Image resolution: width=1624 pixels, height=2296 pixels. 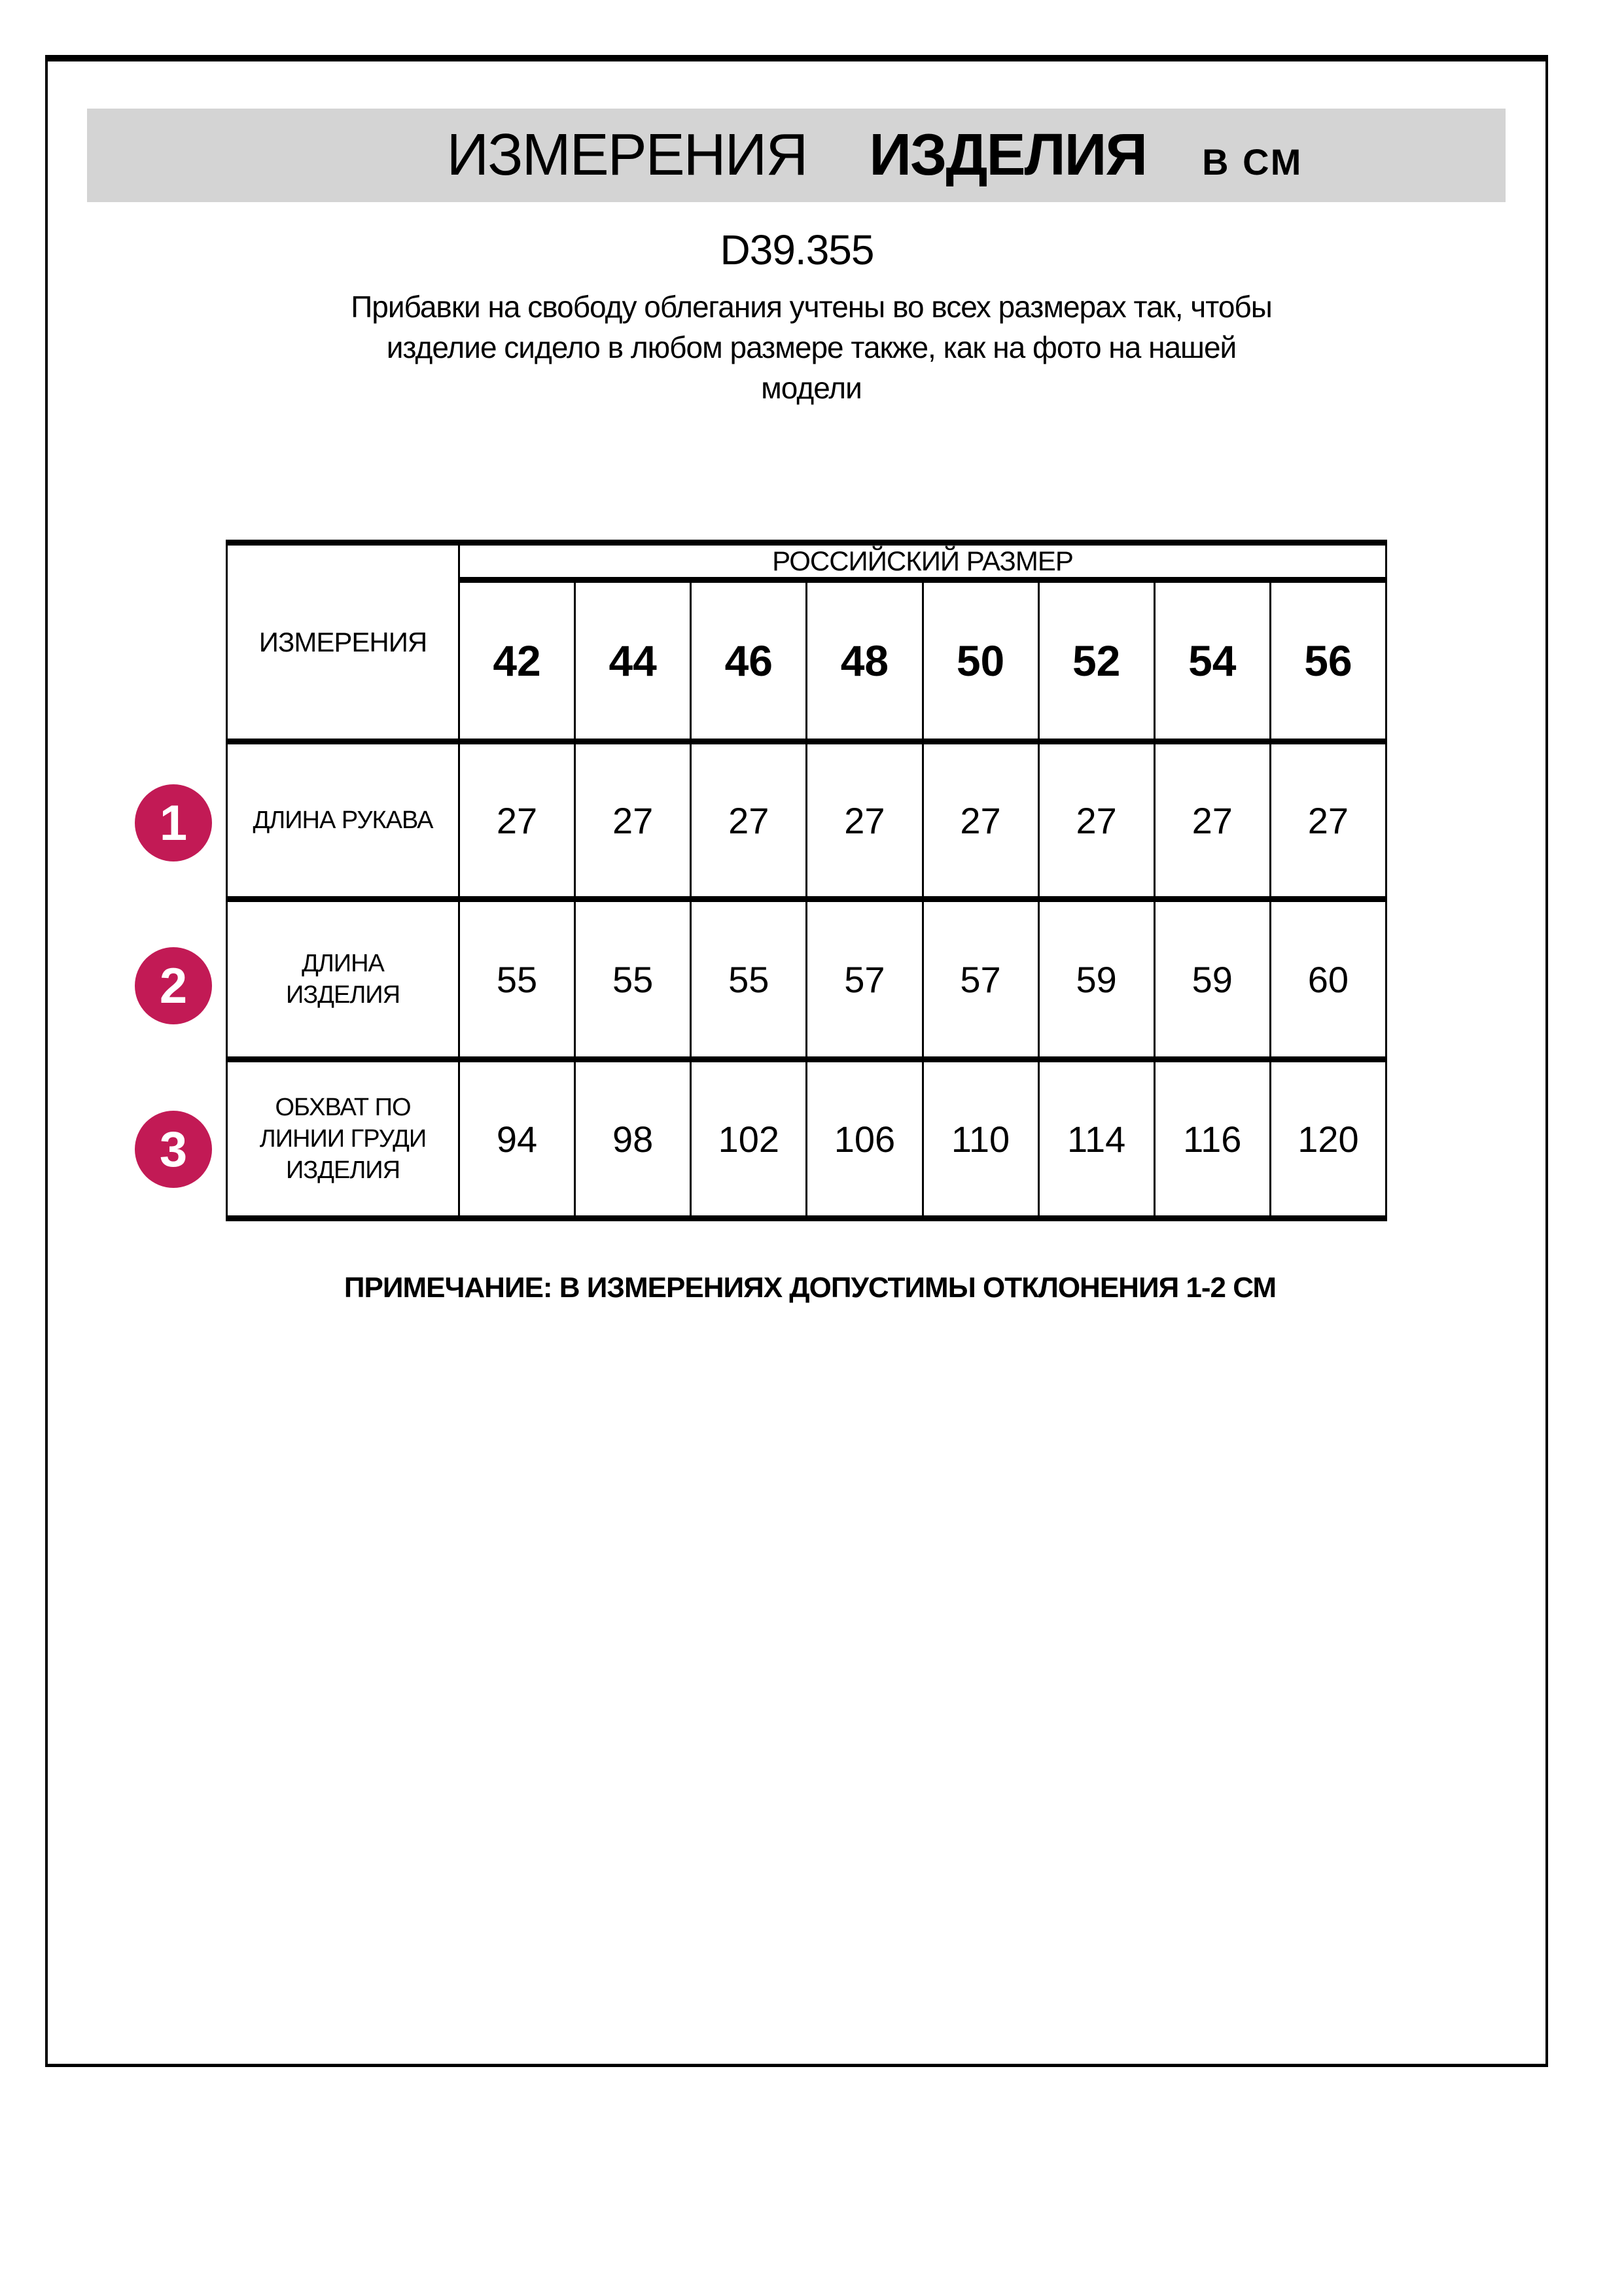 What do you see at coordinates (343, 979) in the screenshot?
I see `row-label-cell: ДЛИНА ИЗДЕЛИЯ` at bounding box center [343, 979].